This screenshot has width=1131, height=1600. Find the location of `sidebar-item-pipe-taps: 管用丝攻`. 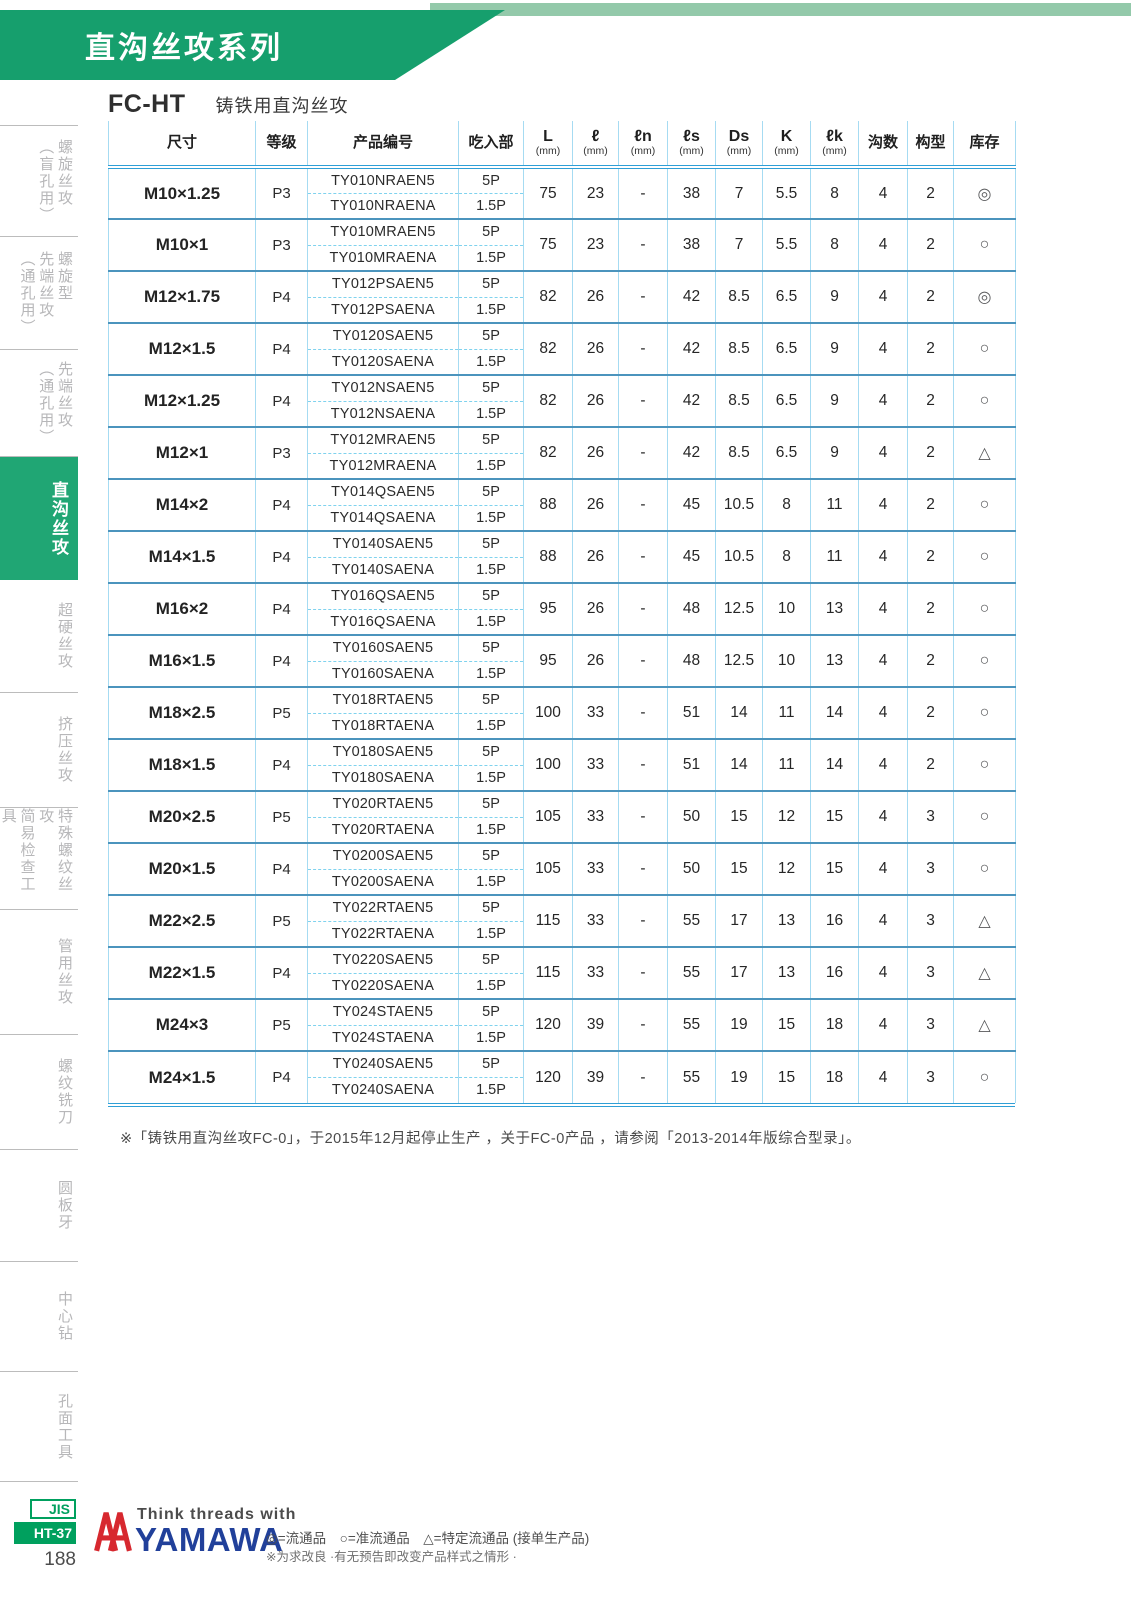

sidebar-item-pipe-taps: 管用丝攻 is located at coordinates (39, 972).